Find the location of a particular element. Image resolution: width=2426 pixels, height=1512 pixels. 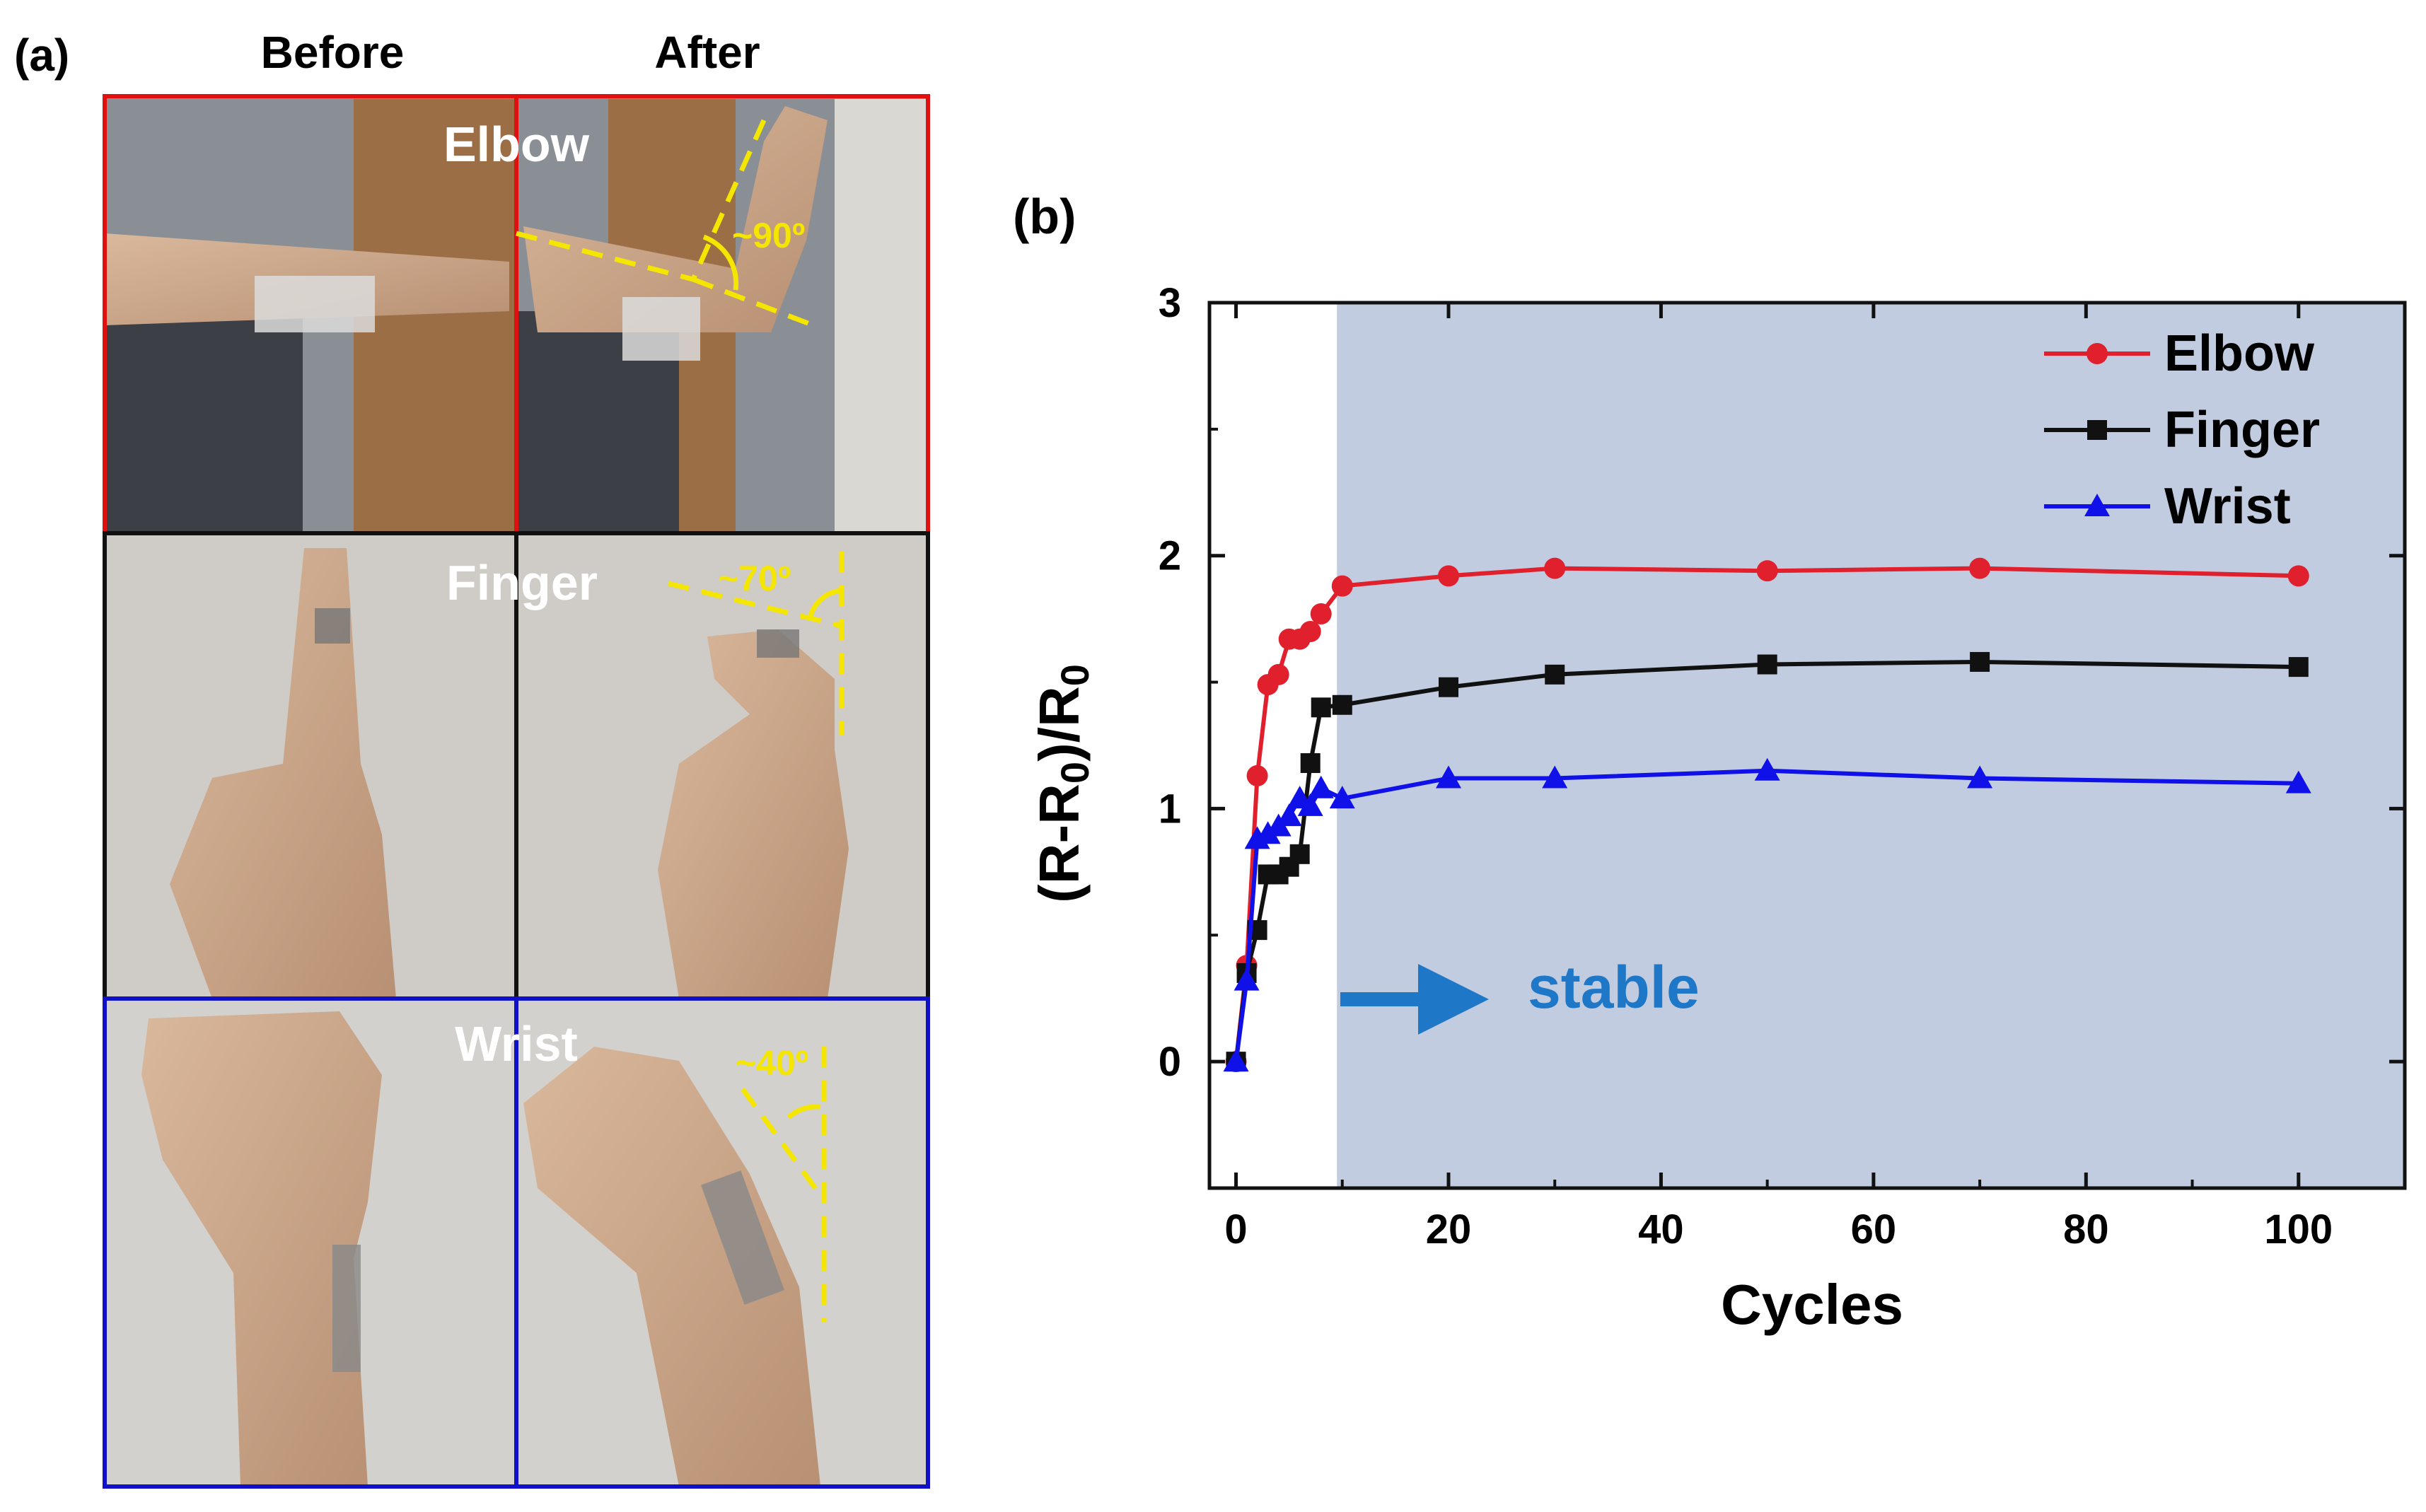

y-tick-label: 1 is located at coordinates (1170, 809).